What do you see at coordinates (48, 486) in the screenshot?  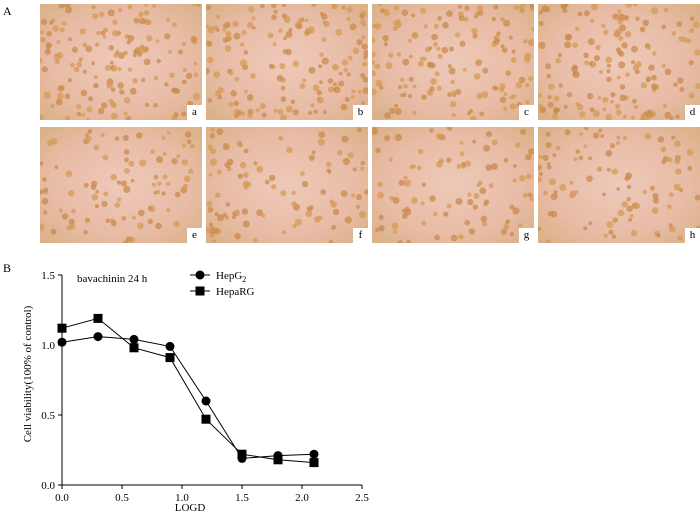 I see `y-tick-label: 0.0` at bounding box center [48, 486].